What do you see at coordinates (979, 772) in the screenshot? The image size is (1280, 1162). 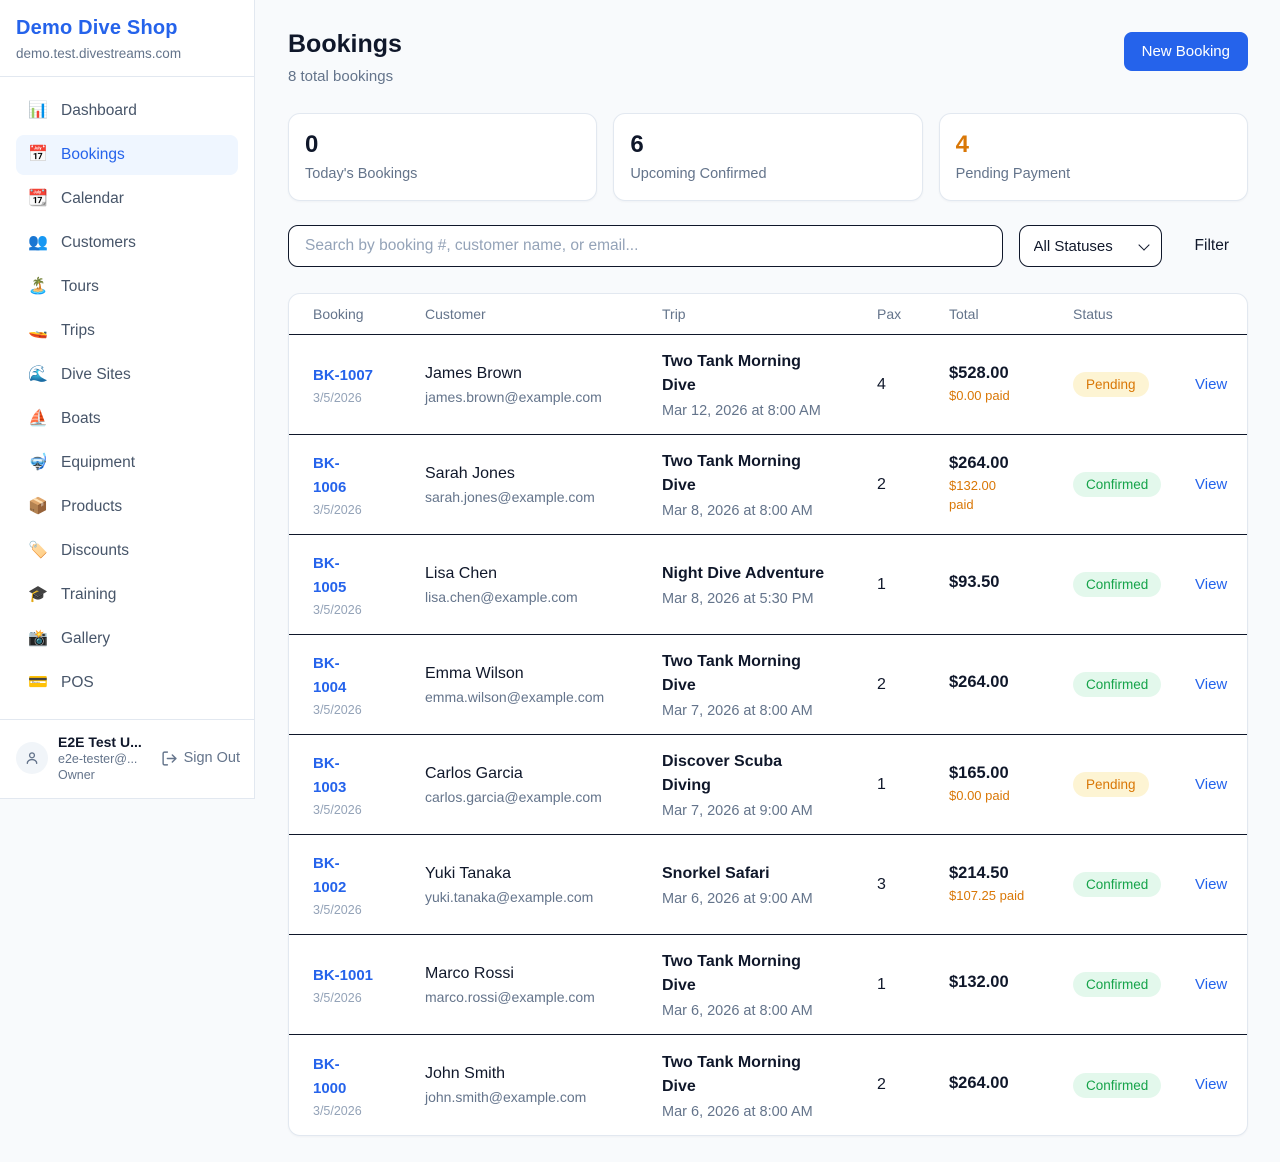 I see `total-amount: $165.00` at bounding box center [979, 772].